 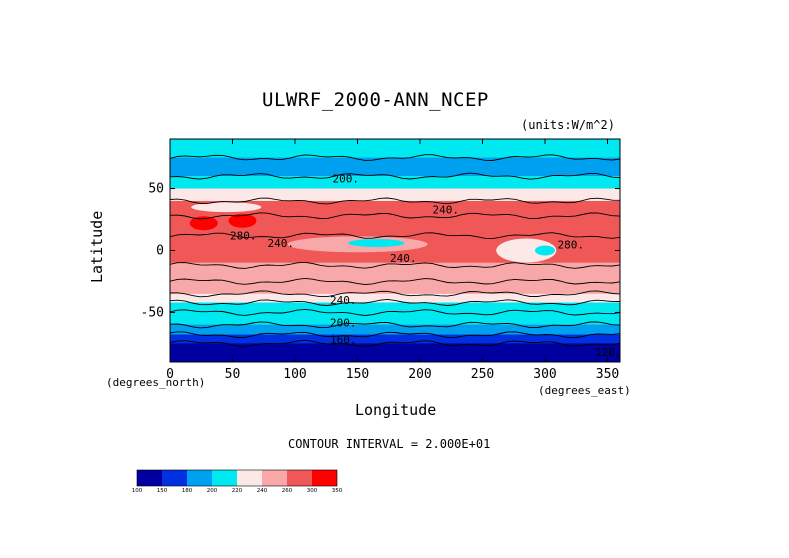 What do you see at coordinates (156, 189) in the screenshot?
I see `y-tick-label: 50` at bounding box center [156, 189].